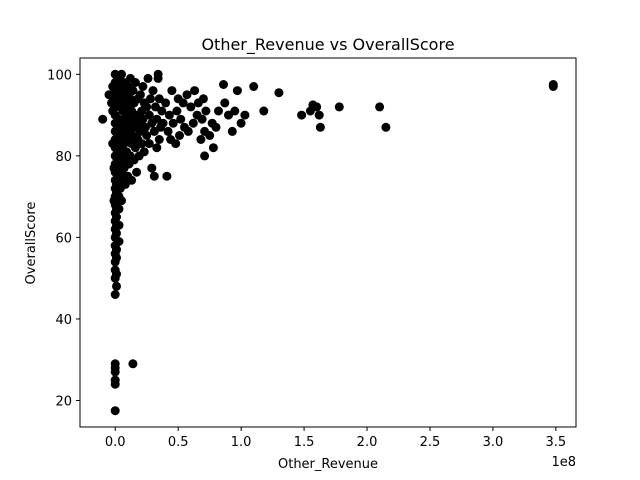 The height and width of the screenshot is (480, 640). Describe the element at coordinates (327, 45) in the screenshot. I see `chart-title: Other_Revenue vs OverallScore` at that location.